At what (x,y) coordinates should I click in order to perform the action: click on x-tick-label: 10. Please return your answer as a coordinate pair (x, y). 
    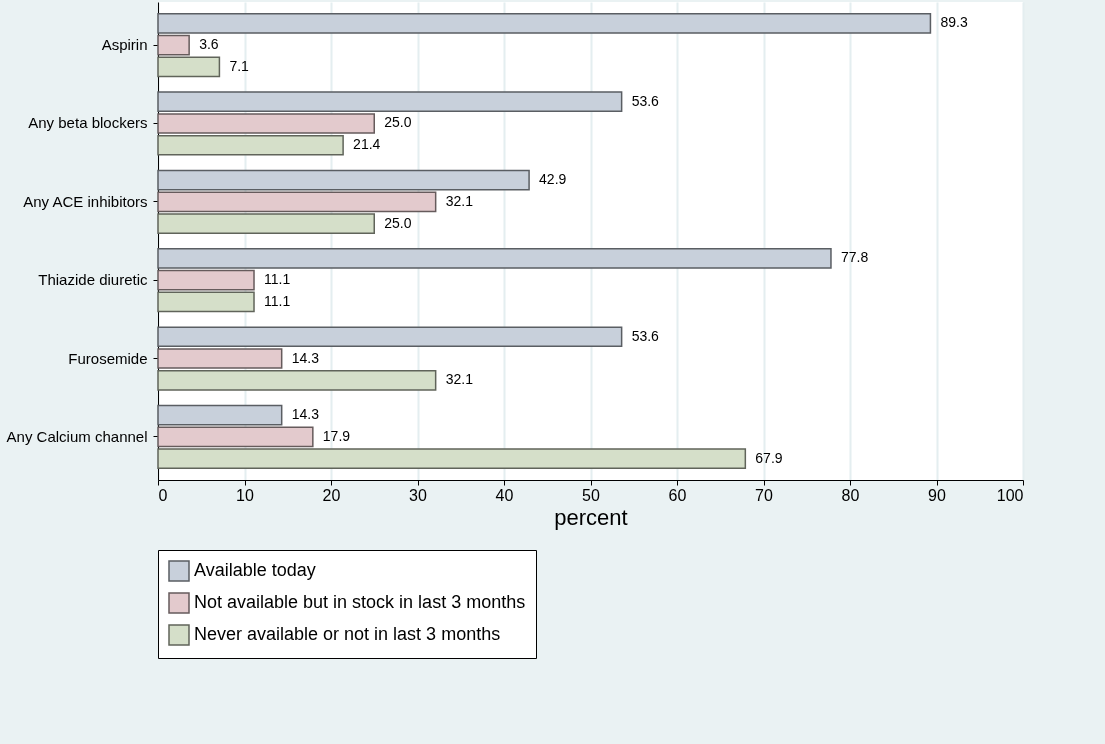
    Looking at the image, I should click on (245, 495).